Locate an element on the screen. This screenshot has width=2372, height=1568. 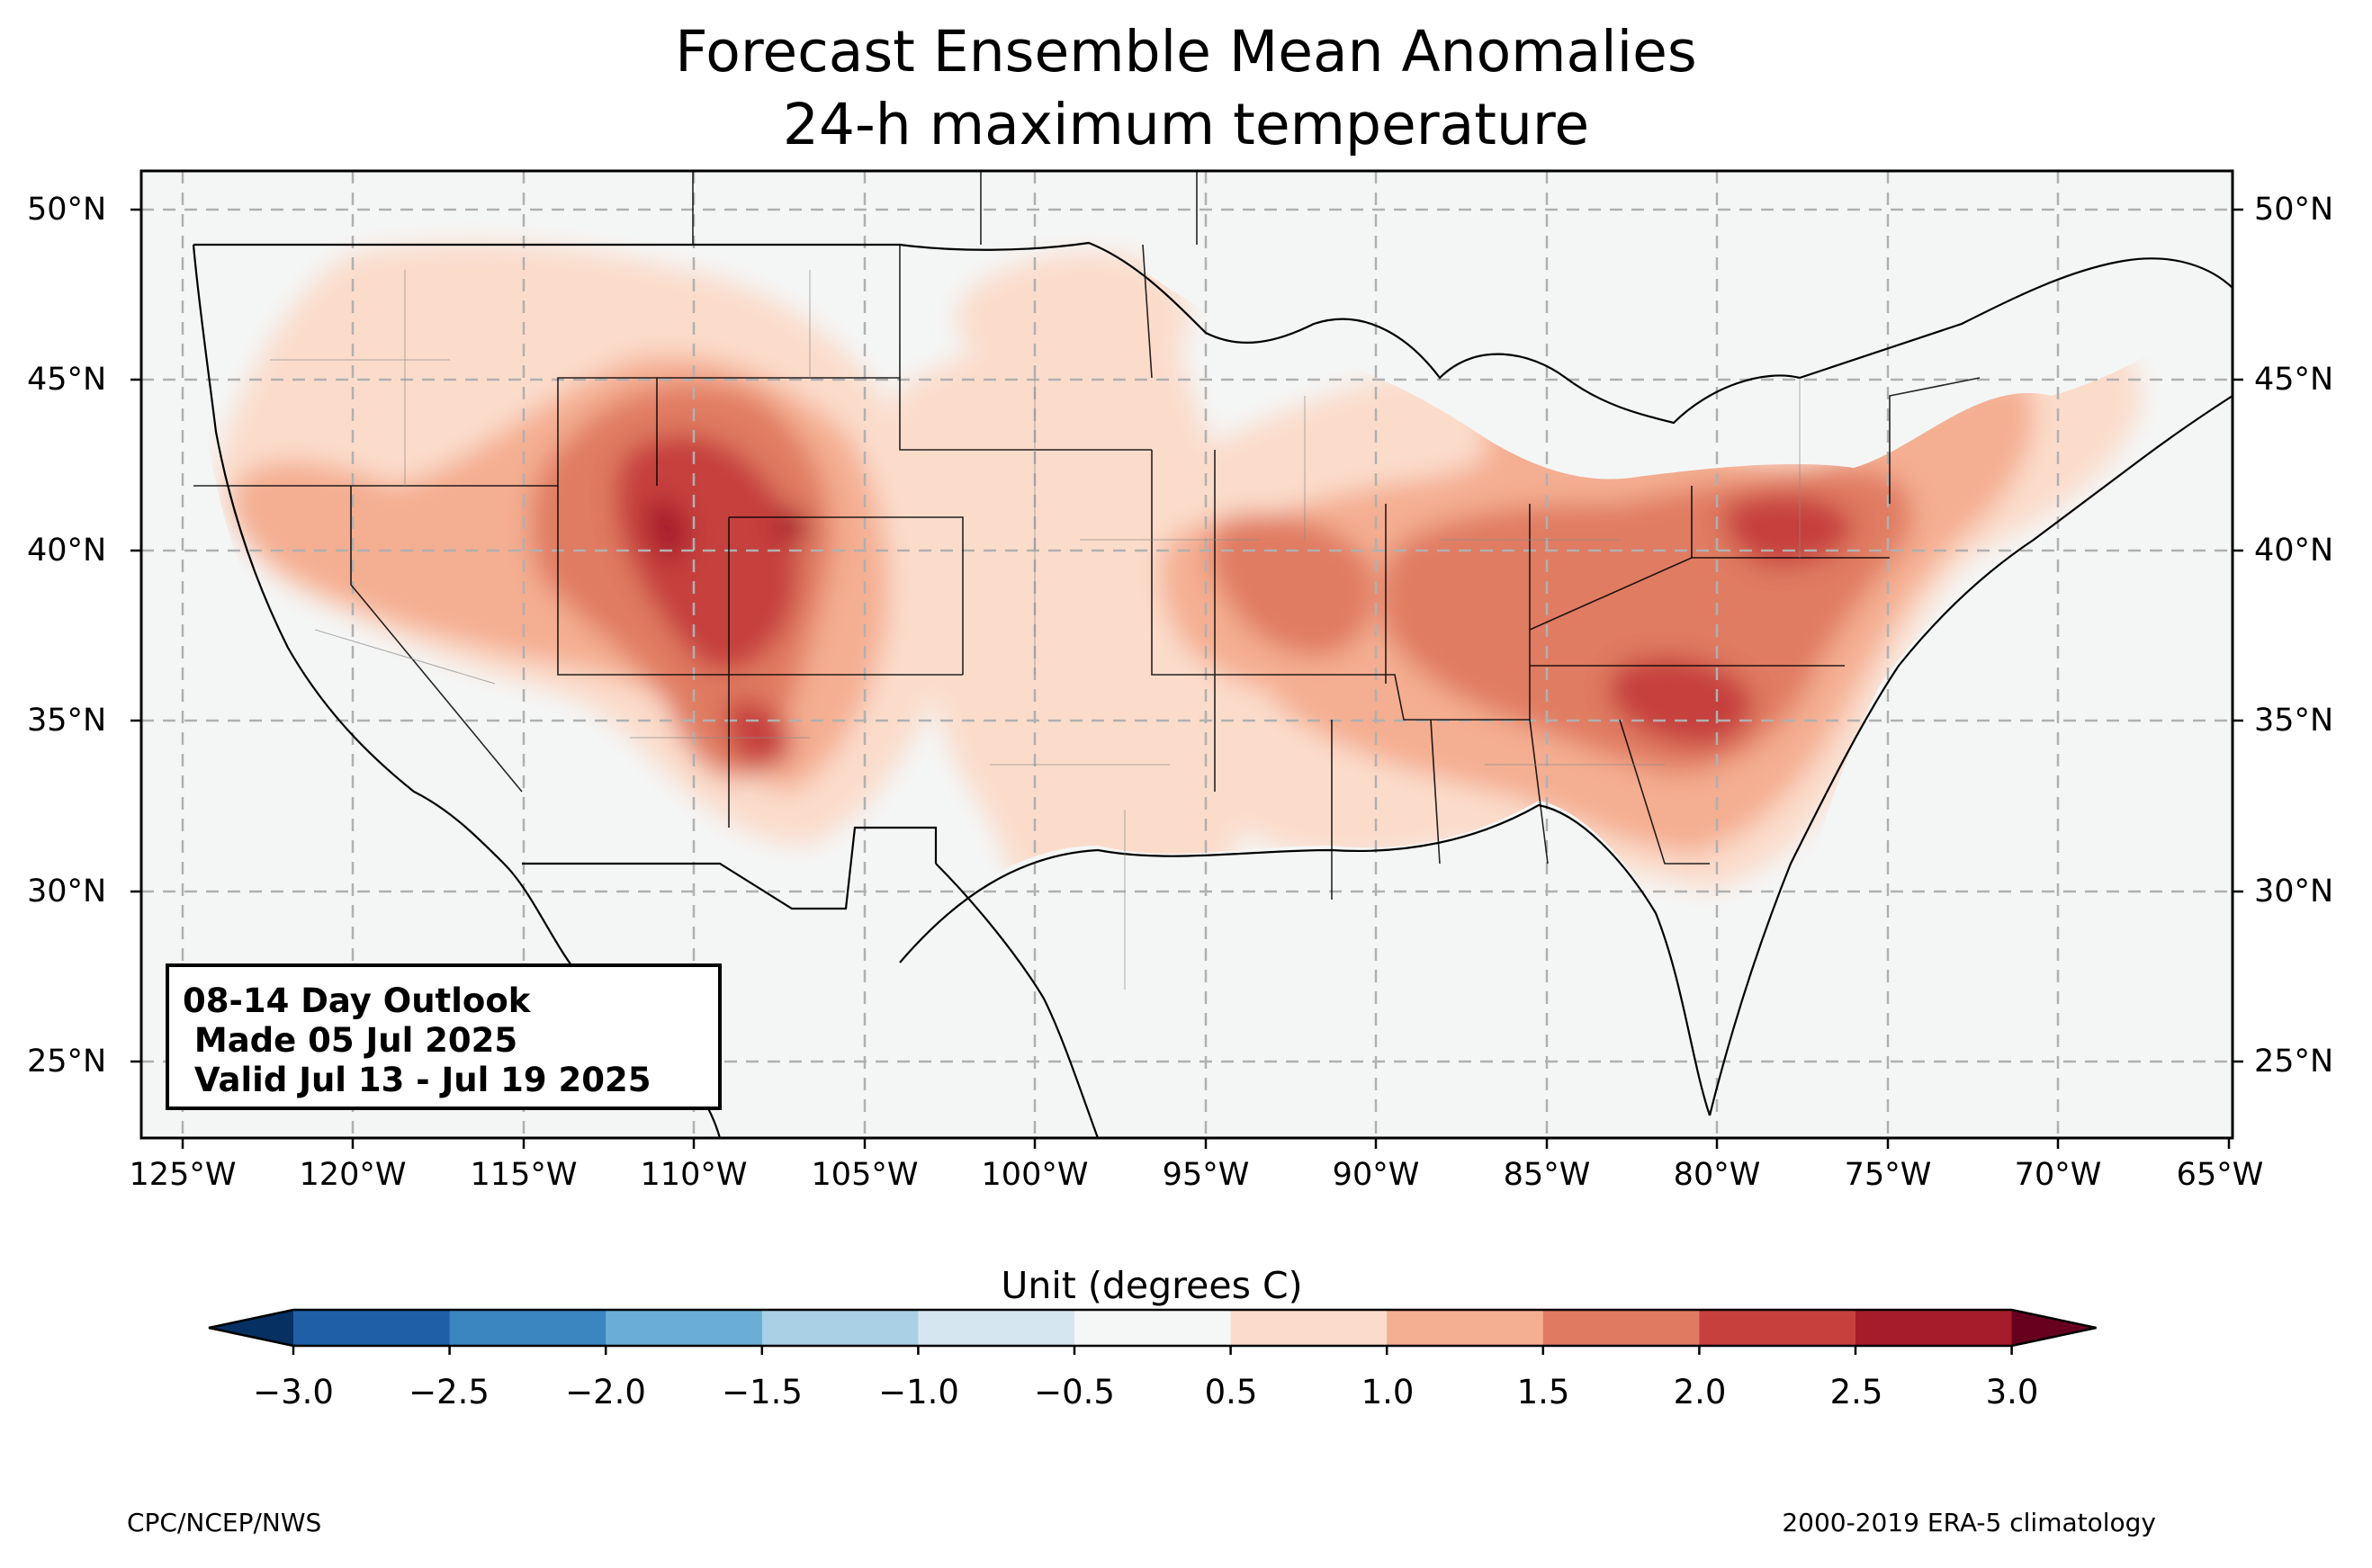
anomaly-region-plains-light is located at coordinates (1084, 616).